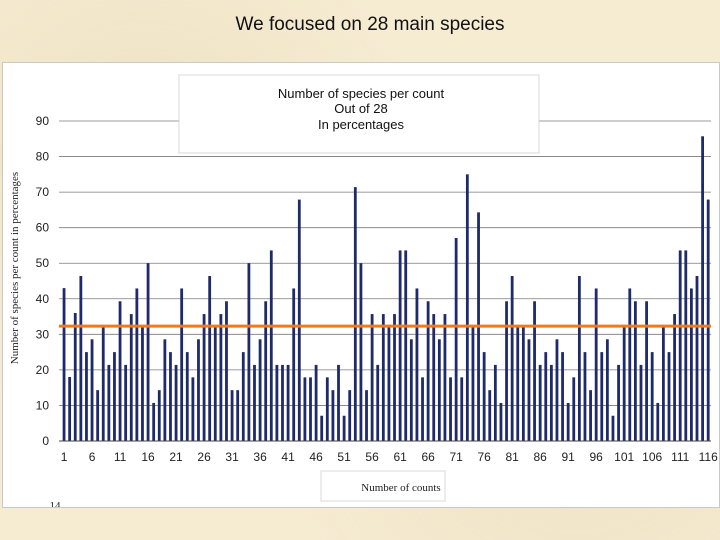 Image resolution: width=720 pixels, height=540 pixels. I want to click on x-tick-label: 51, so click(344, 457).